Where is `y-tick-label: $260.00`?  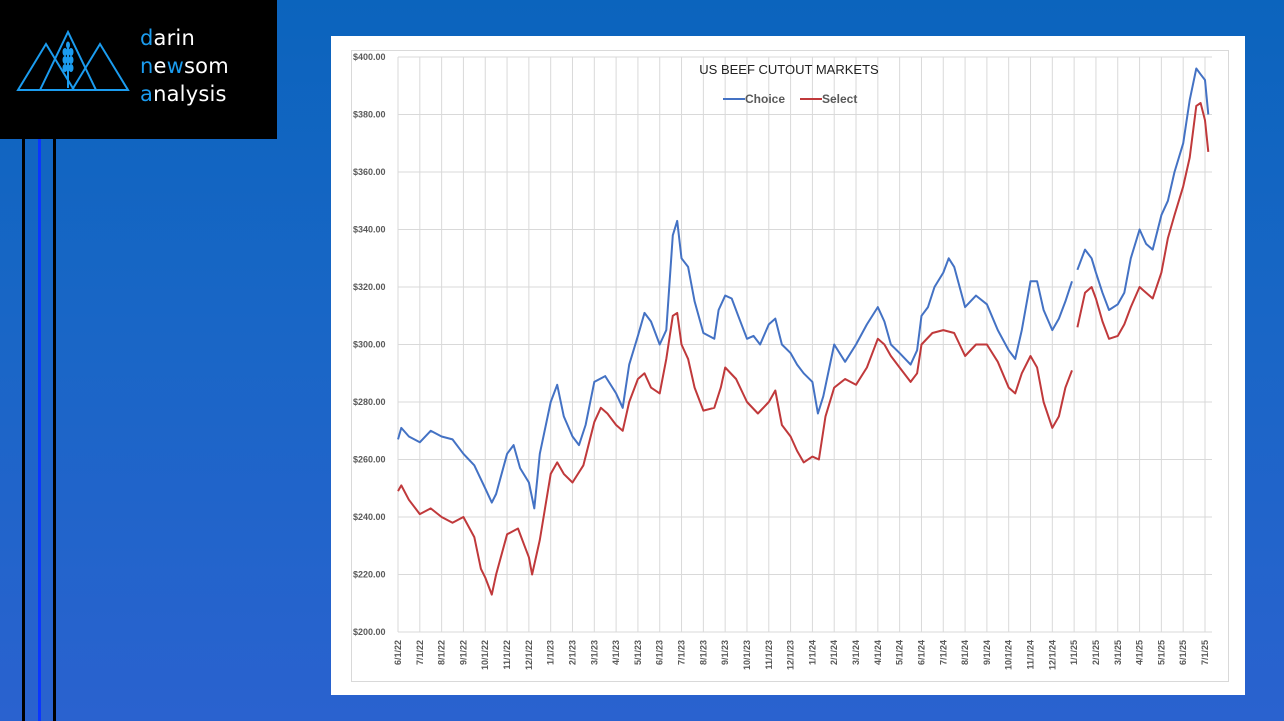
y-tick-label: $260.00 is located at coordinates (369, 460).